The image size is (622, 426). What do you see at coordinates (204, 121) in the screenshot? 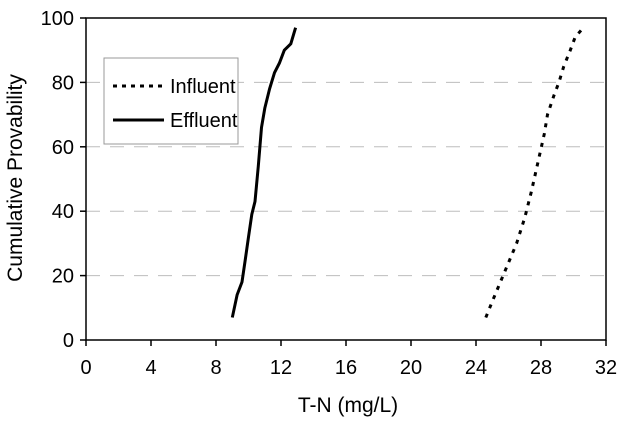
I see `legend-label-effluent: Effluent` at bounding box center [204, 121].